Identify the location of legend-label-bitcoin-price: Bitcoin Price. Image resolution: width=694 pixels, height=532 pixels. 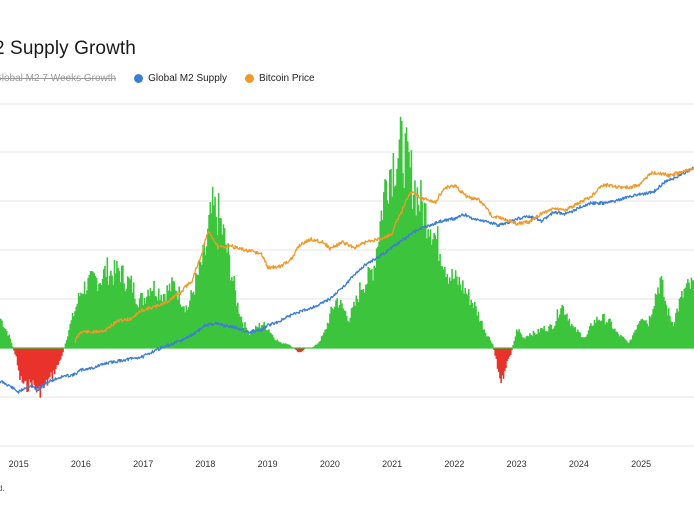
(287, 78).